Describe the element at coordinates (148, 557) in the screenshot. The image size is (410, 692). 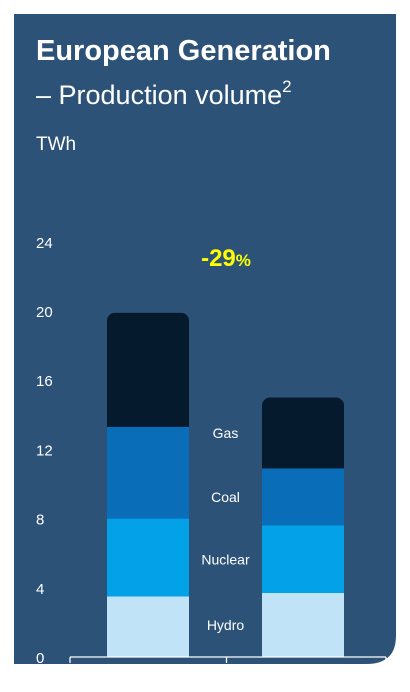
I see `bar-segment-nuclear-q1-2019` at that location.